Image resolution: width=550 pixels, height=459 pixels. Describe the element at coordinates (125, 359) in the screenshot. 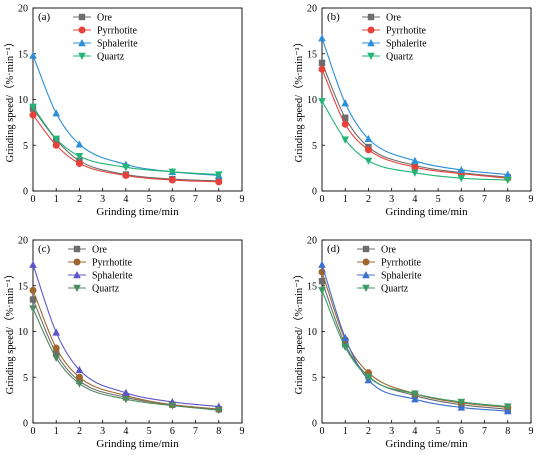

I see `series-line-quartz` at that location.